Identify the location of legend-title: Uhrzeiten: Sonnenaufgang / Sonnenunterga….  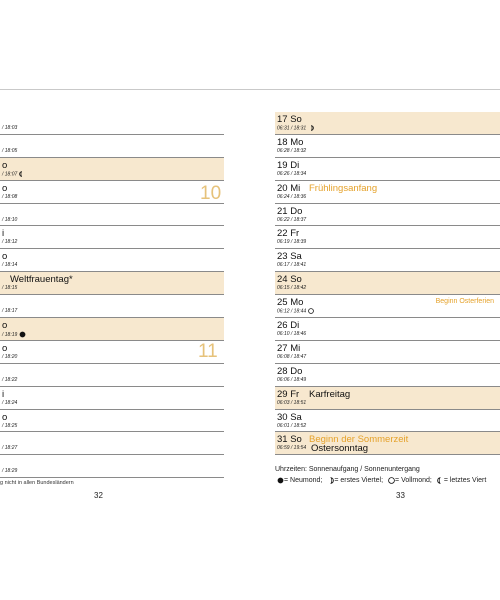
(347, 469).